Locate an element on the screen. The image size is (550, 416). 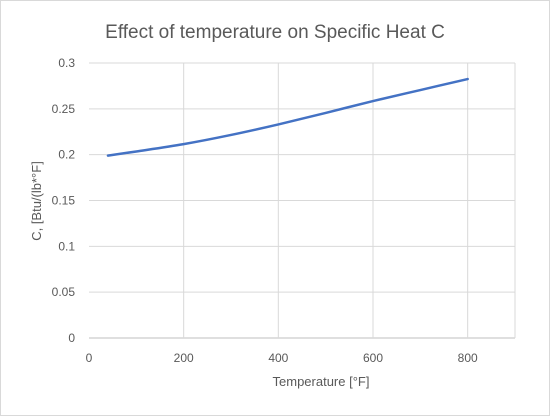
x-axis-label: Temperature [°F] is located at coordinates (321, 381).